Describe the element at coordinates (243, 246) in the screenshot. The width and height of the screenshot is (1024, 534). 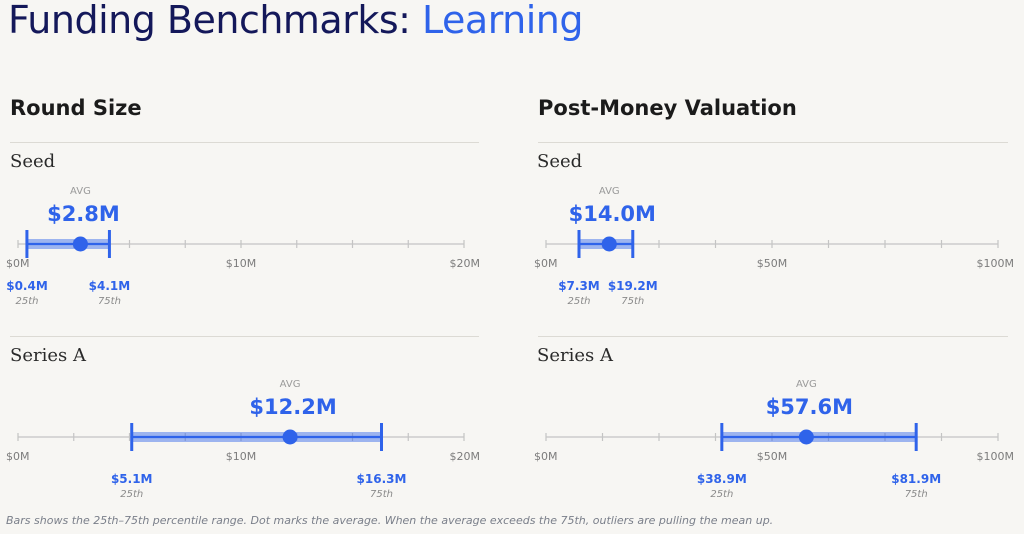
I see `chart-round-size-seed: $0M $10M $20M AVG $2.8M $0.4M 25th $4.1M 75th` at that location.